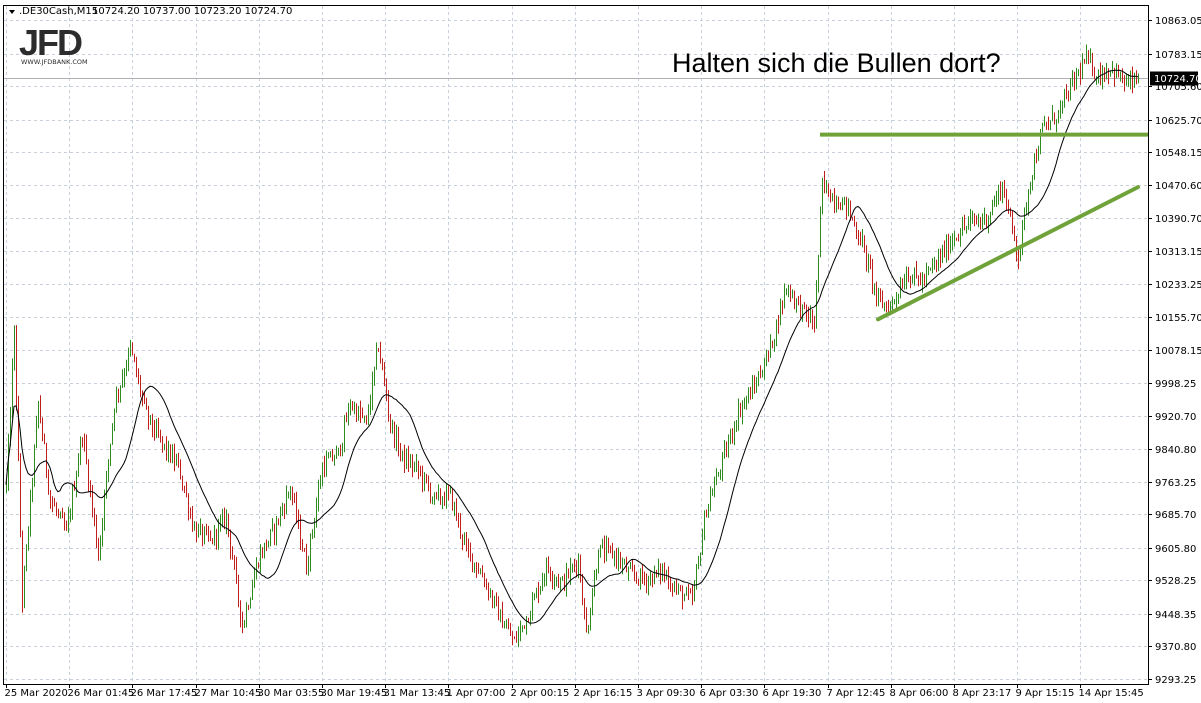 The height and width of the screenshot is (703, 1201). What do you see at coordinates (1178, 252) in the screenshot?
I see `y-tick-label: 10313.15` at bounding box center [1178, 252].